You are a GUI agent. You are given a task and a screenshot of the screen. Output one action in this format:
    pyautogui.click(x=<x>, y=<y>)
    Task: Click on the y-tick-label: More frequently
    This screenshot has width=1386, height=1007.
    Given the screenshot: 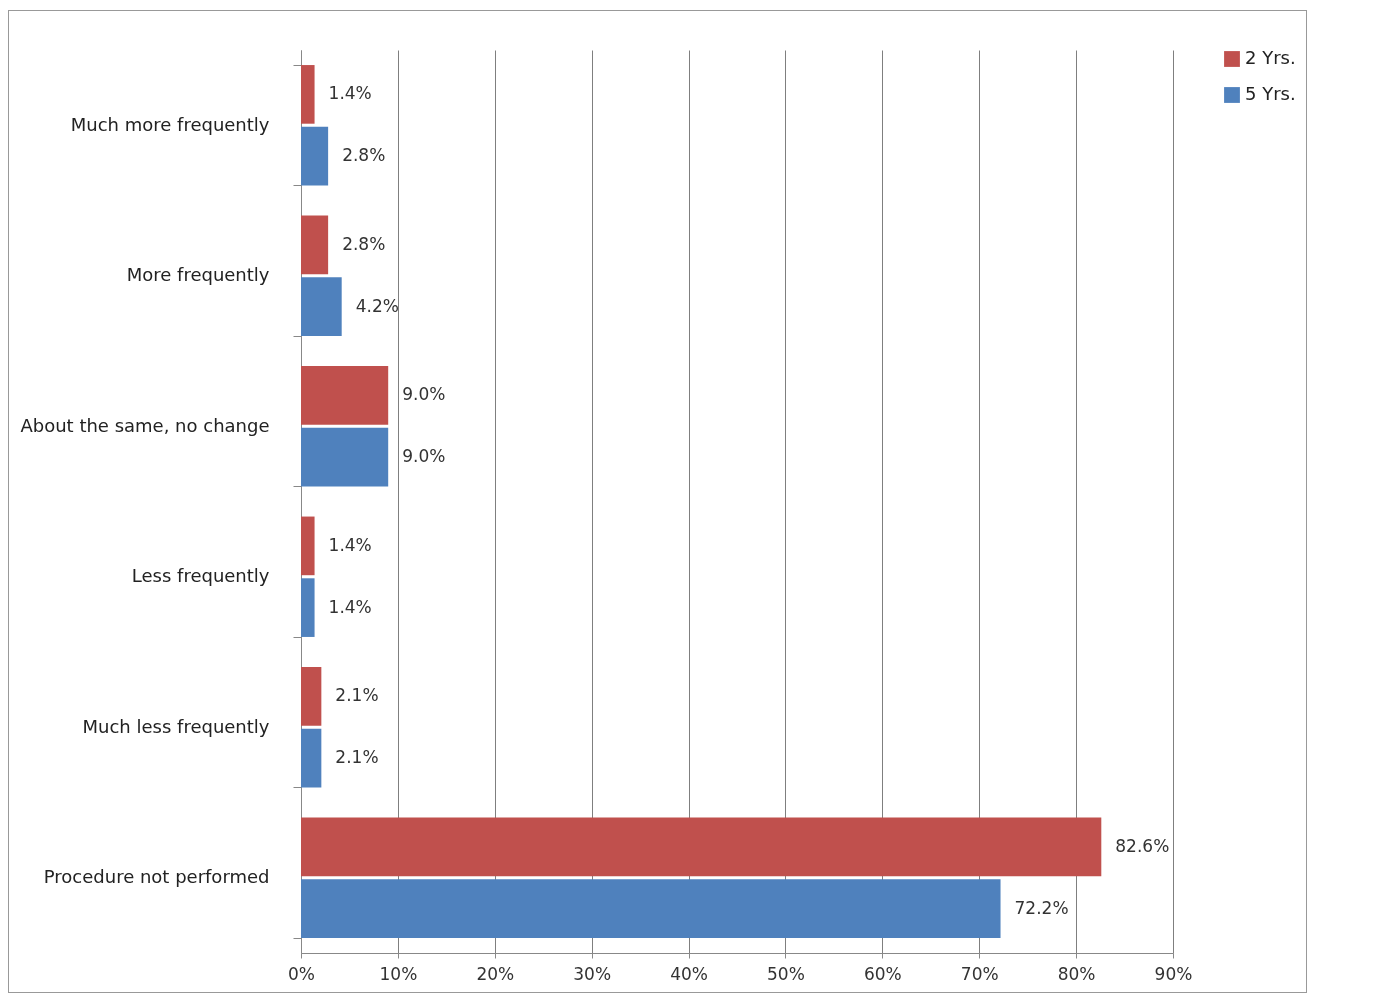 What is the action you would take?
    pyautogui.click(x=198, y=275)
    